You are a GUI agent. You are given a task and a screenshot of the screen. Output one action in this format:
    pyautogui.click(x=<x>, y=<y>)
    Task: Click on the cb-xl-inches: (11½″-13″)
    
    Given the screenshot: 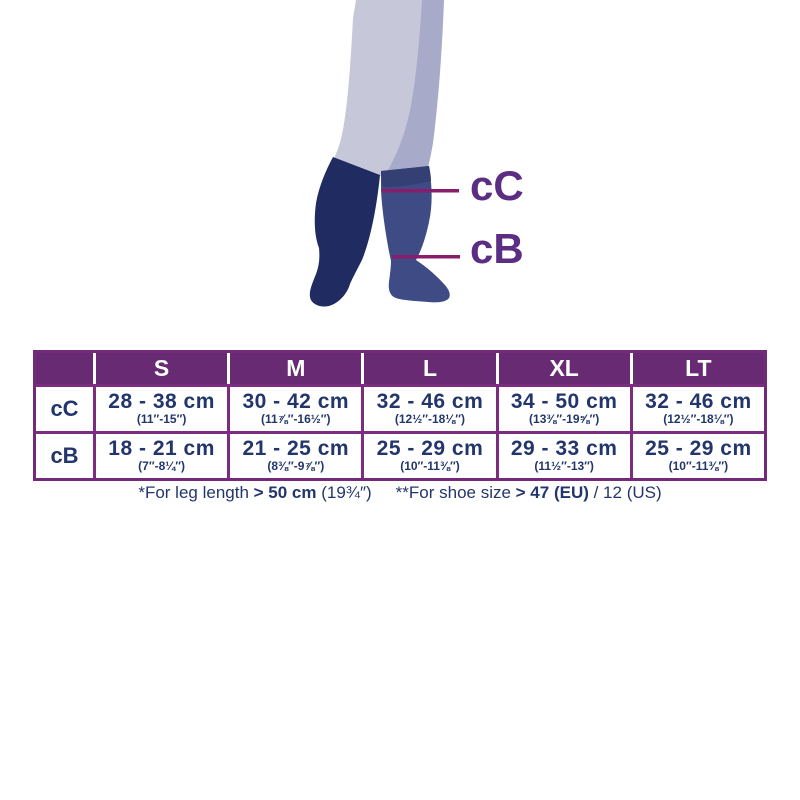 What is the action you would take?
    pyautogui.click(x=564, y=466)
    